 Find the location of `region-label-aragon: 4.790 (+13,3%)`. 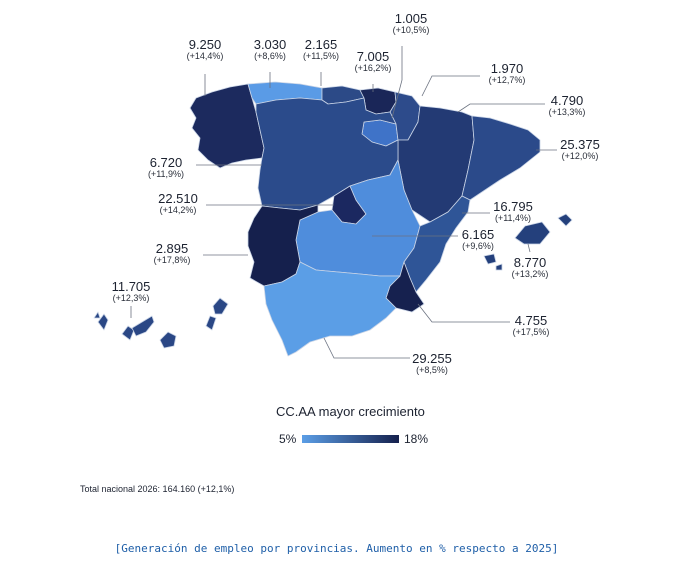

region-label-aragon: 4.790 (+13,3%) is located at coordinates (567, 105).